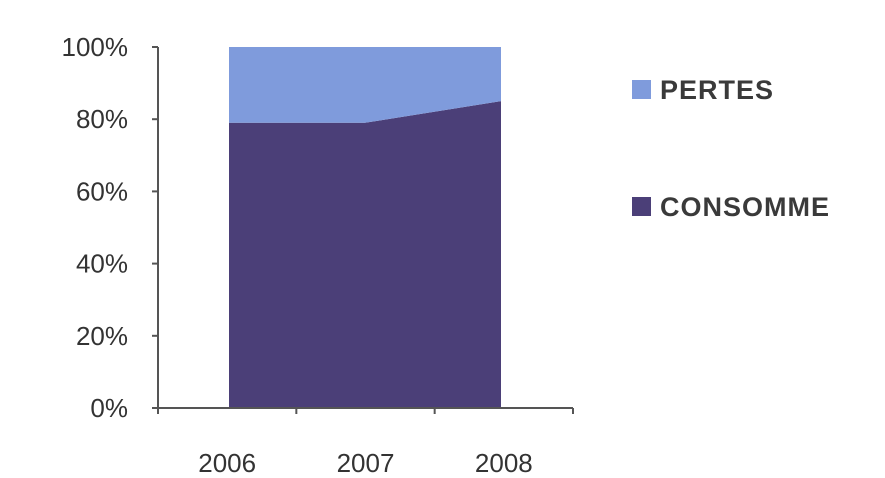  I want to click on y-tick-label: 40%, so click(102, 264).